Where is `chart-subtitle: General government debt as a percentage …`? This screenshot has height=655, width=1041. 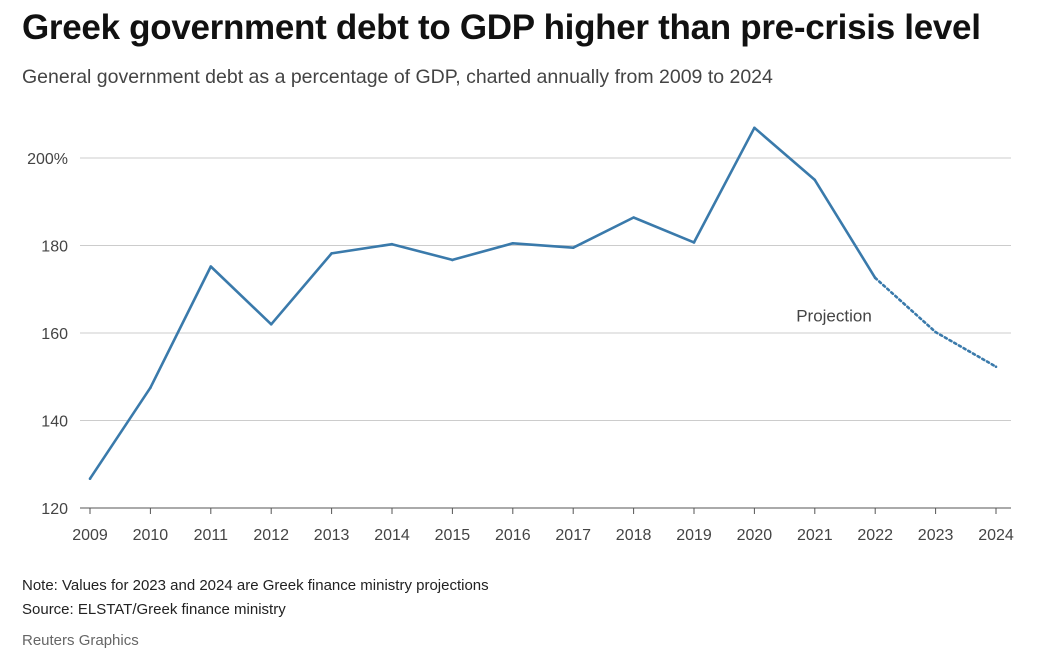 chart-subtitle: General government debt as a percentage … is located at coordinates (397, 77).